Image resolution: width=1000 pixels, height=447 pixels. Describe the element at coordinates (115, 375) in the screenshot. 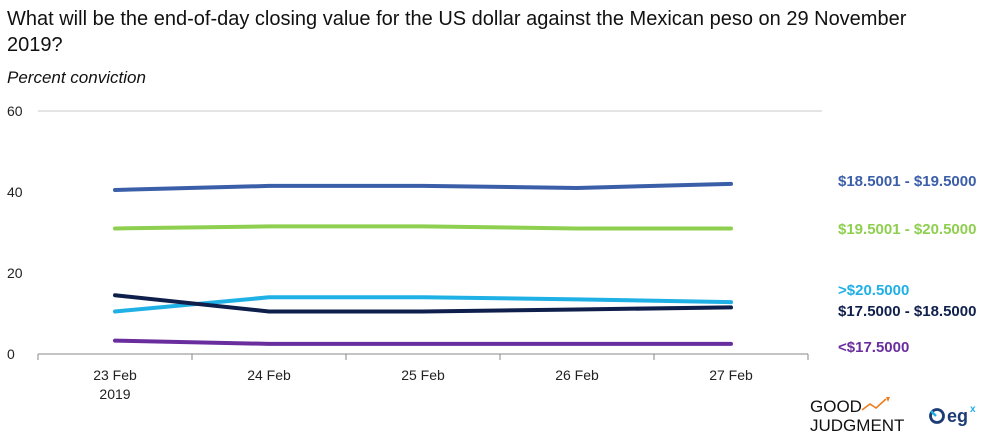

I see `x-tick-label: 23 Feb` at that location.